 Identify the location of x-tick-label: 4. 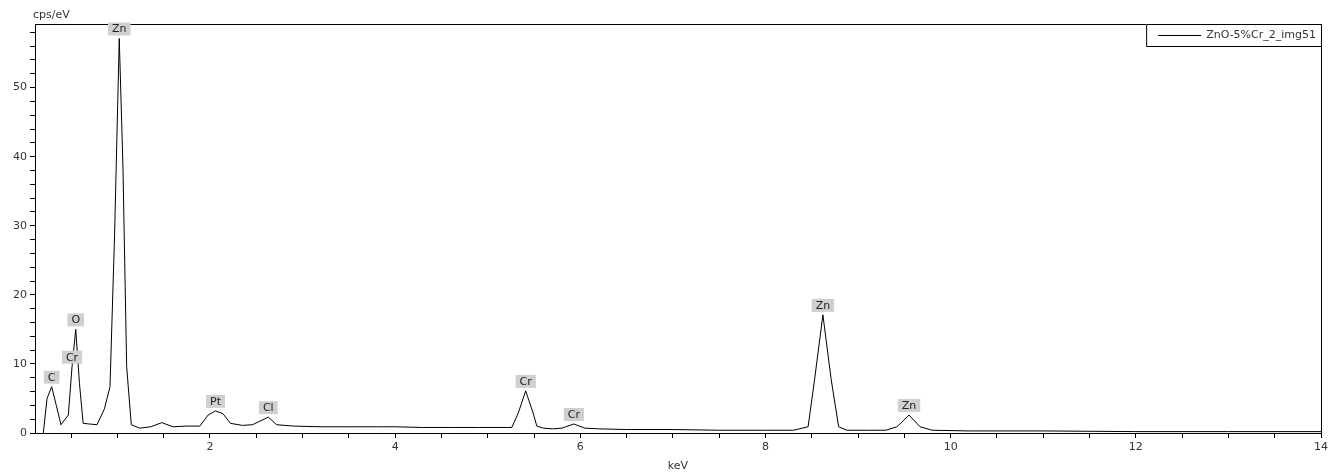
(395, 447).